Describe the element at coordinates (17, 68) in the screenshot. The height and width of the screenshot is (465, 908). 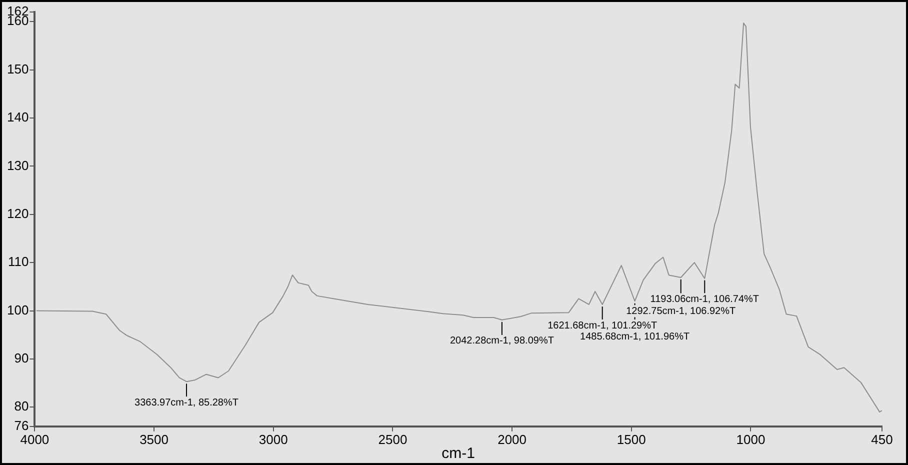
I see `y-tick-label: 150` at that location.